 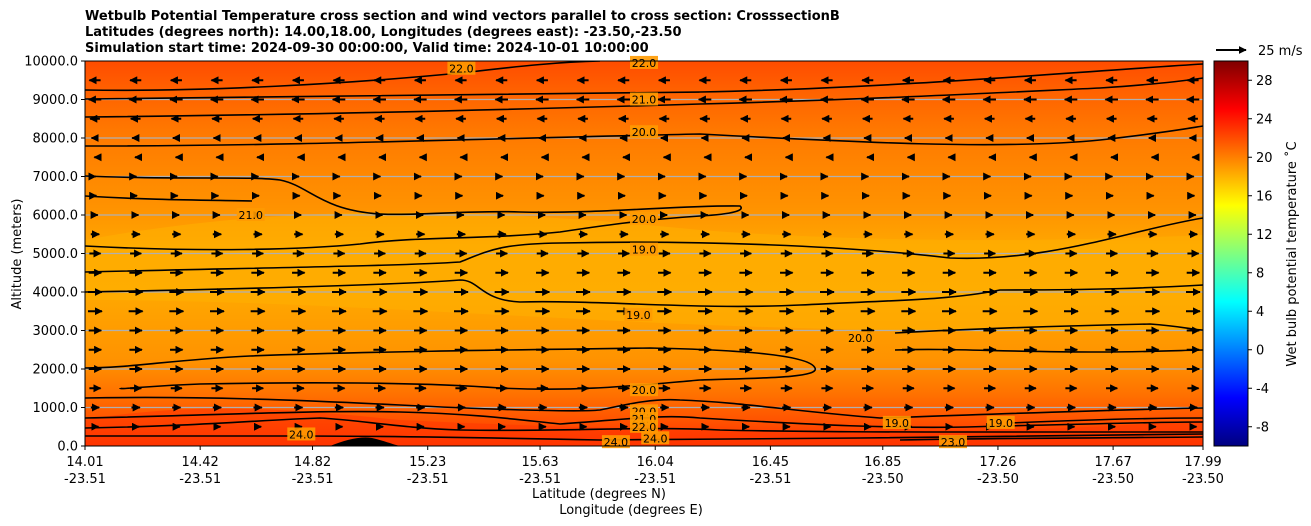 I want to click on colorbar-tick-label: 16, so click(x=1264, y=196).